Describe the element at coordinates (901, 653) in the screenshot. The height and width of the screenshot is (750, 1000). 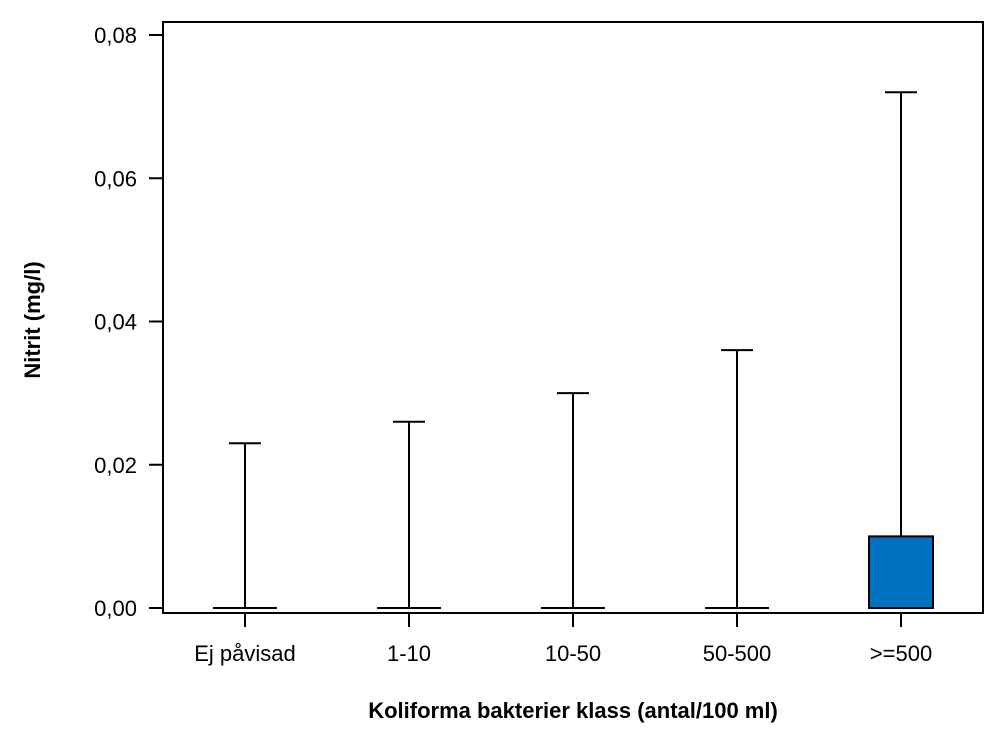
I see `x-tick-label: >=500` at that location.